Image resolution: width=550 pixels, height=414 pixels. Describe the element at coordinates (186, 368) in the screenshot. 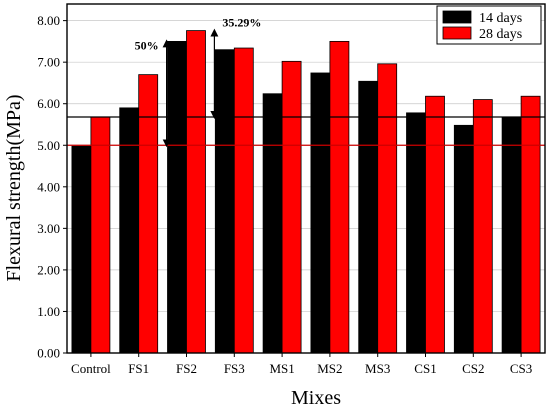

I see `x-tick-label: FS2` at that location.